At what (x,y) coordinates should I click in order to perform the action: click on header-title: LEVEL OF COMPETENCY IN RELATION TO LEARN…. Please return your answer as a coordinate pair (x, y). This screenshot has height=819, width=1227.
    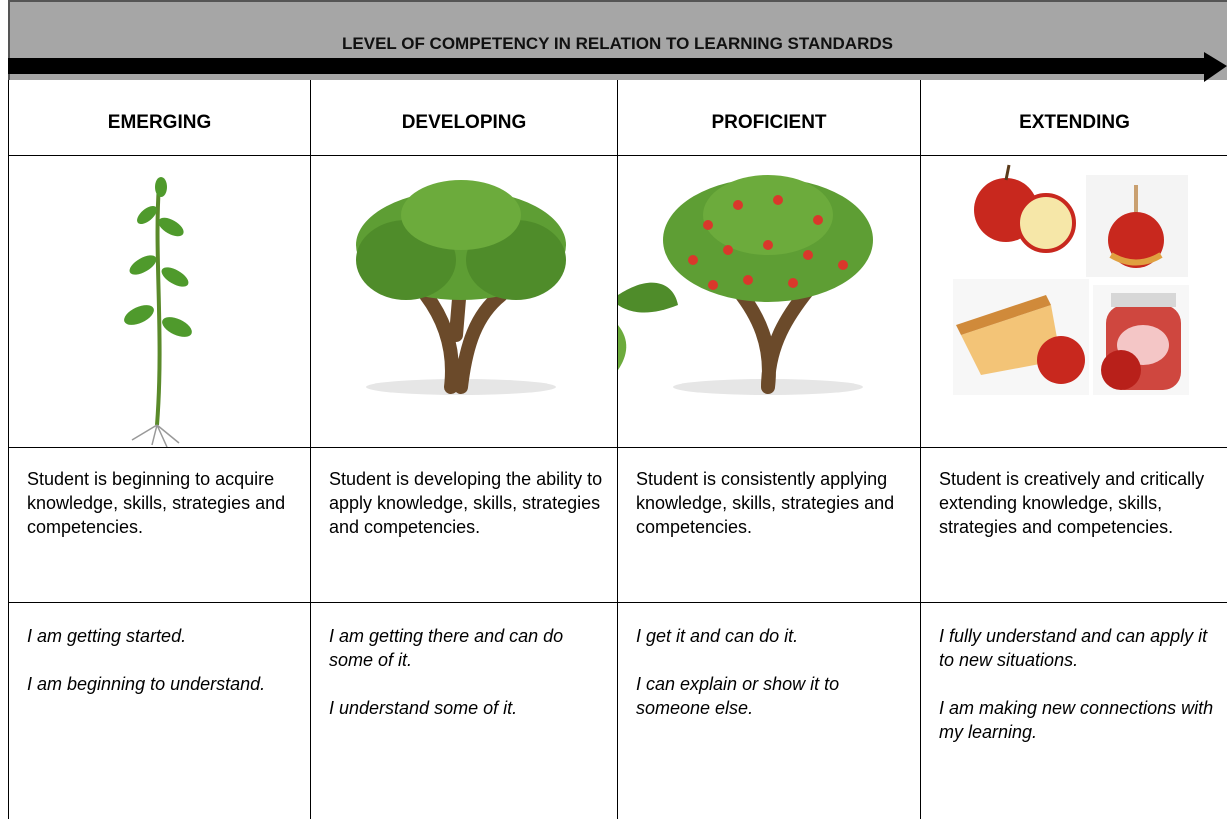
    Looking at the image, I should click on (617, 43).